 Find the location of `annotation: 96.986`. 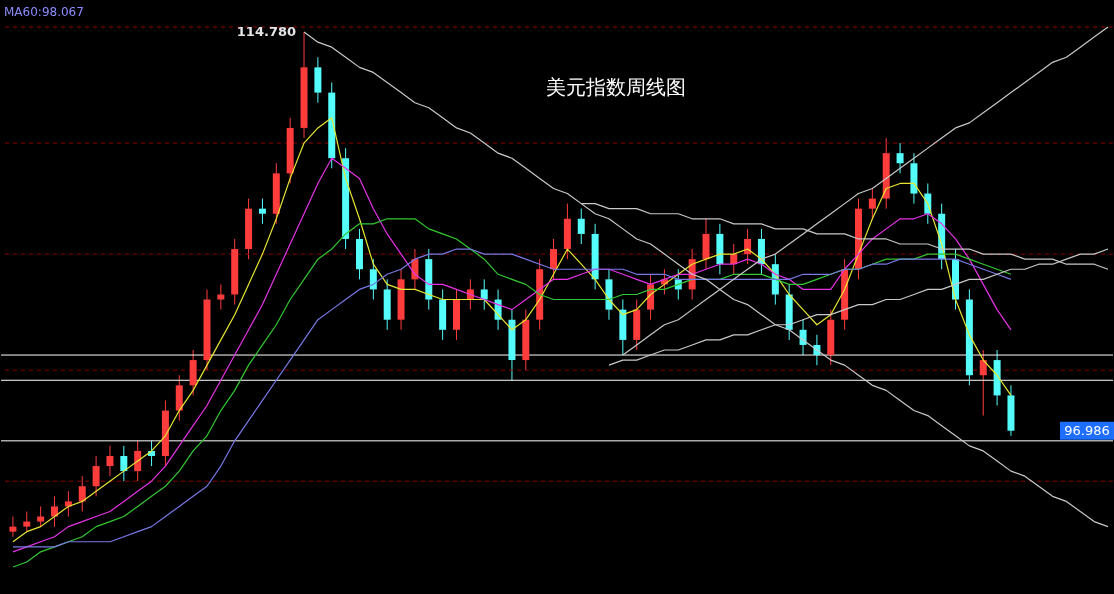

annotation: 96.986 is located at coordinates (1087, 430).